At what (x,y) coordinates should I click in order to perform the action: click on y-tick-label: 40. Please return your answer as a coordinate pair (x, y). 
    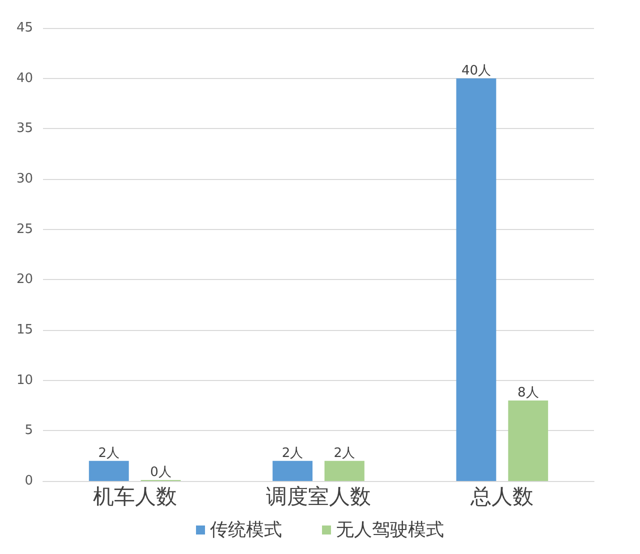
    Looking at the image, I should click on (24, 78).